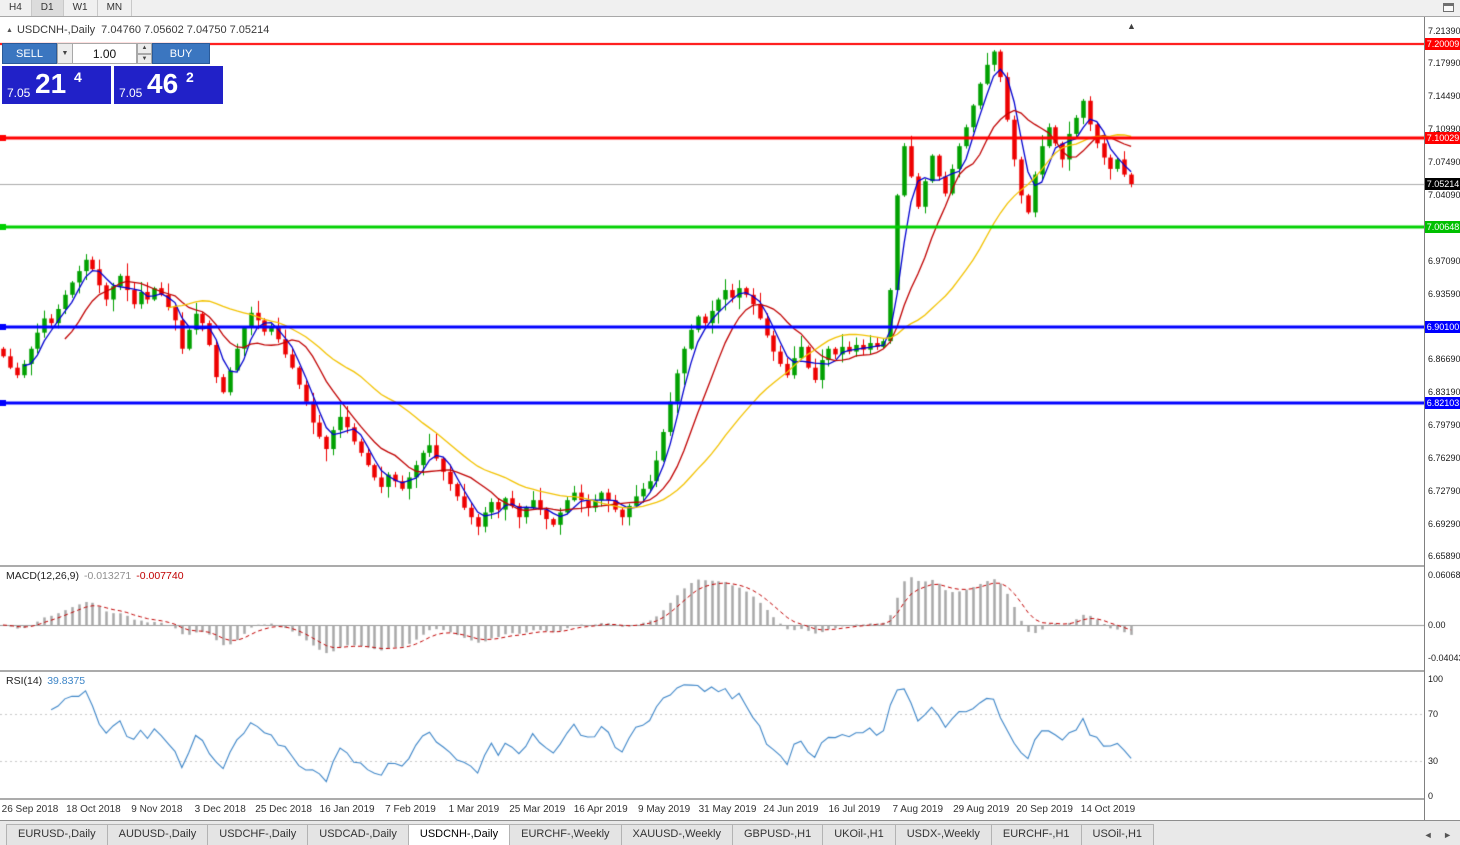 The image size is (1460, 845). What do you see at coordinates (791, 809) in the screenshot?
I see `date-tick-label: 24 Jun 2019` at bounding box center [791, 809].